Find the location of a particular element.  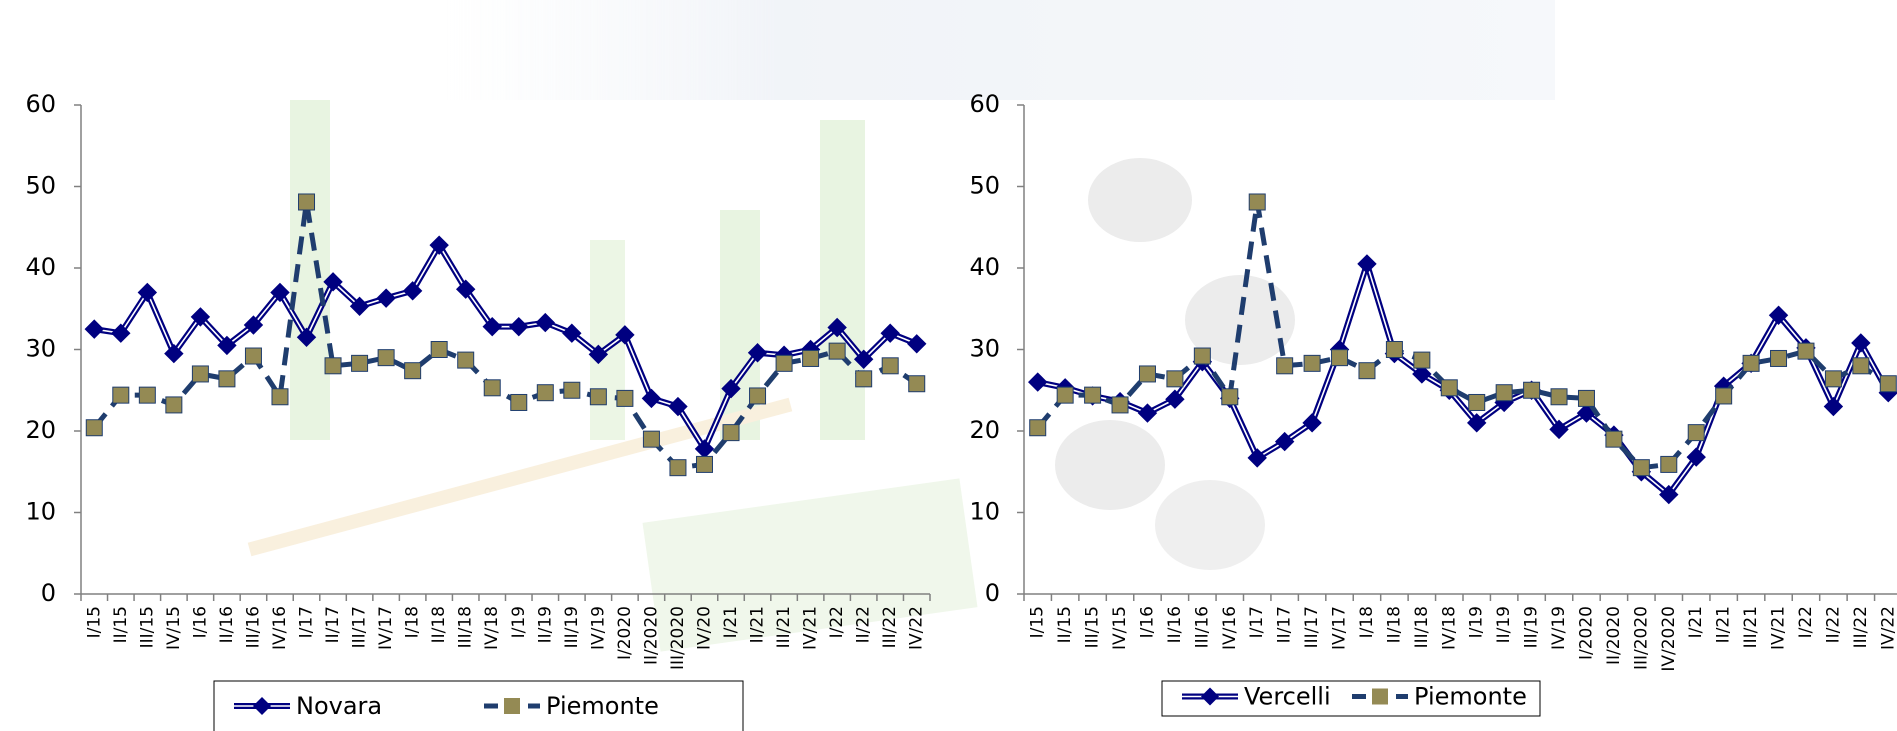

x-tick-label: II/22 is located at coordinates (1833, 624).